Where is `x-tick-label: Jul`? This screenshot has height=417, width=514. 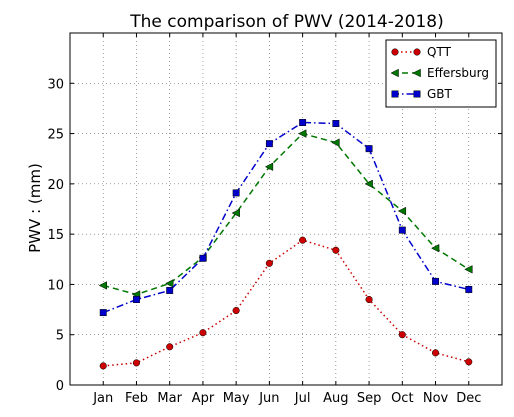
x-tick-label: Jul is located at coordinates (302, 398).